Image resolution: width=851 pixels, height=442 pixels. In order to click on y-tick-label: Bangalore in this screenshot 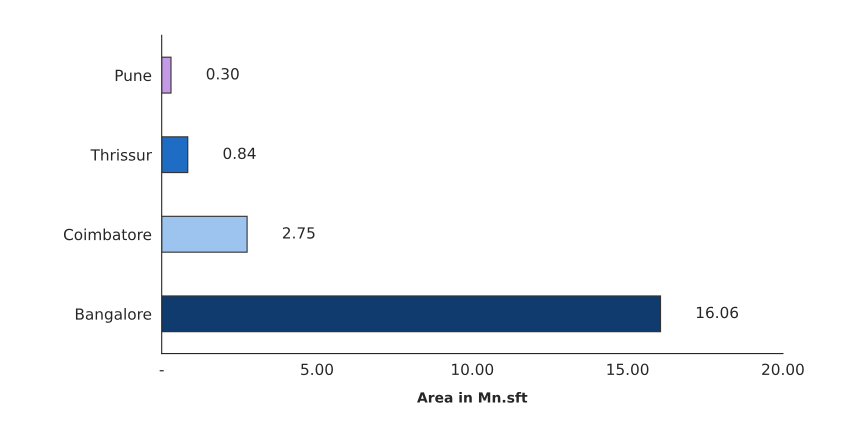, I will do `click(114, 315)`.